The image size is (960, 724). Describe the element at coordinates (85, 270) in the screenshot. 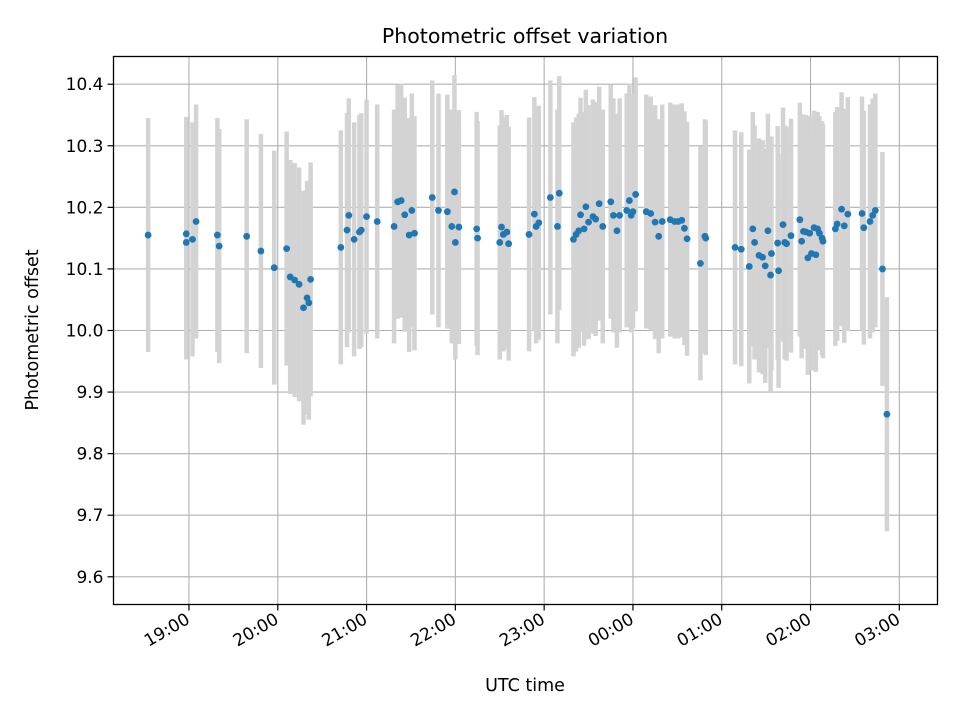

I see `y-tick-label: 10.1` at that location.